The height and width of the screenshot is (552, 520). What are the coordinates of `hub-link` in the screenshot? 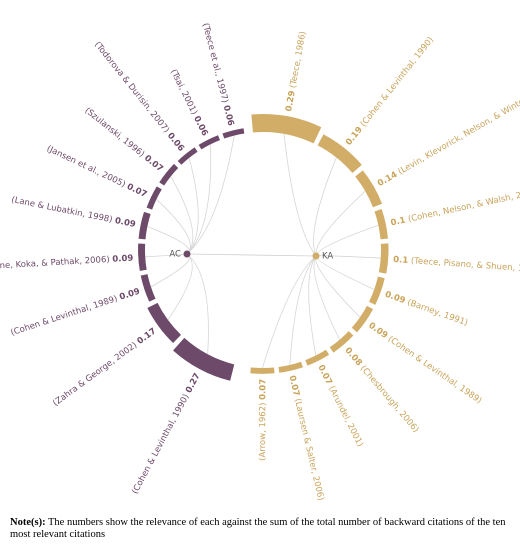 It's located at (251, 255).